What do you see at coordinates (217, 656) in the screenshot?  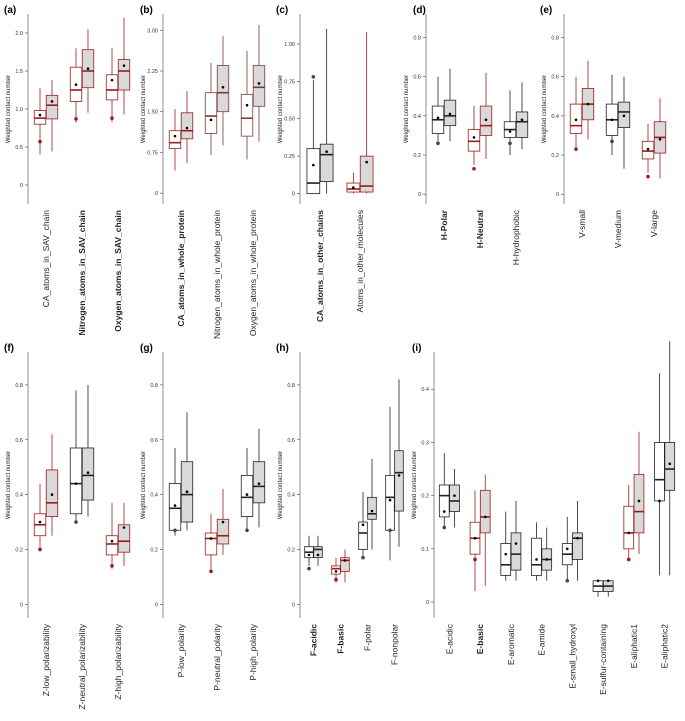 I see `x-tick-label: P-neutral_polarity` at bounding box center [217, 656].